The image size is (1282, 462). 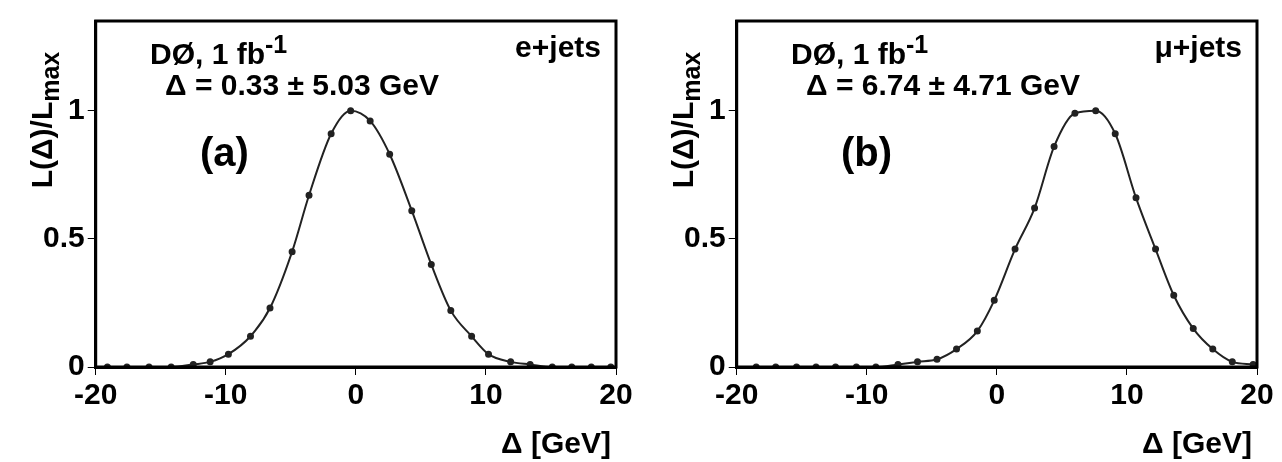 I want to click on annotation: (b), so click(x=867, y=152).